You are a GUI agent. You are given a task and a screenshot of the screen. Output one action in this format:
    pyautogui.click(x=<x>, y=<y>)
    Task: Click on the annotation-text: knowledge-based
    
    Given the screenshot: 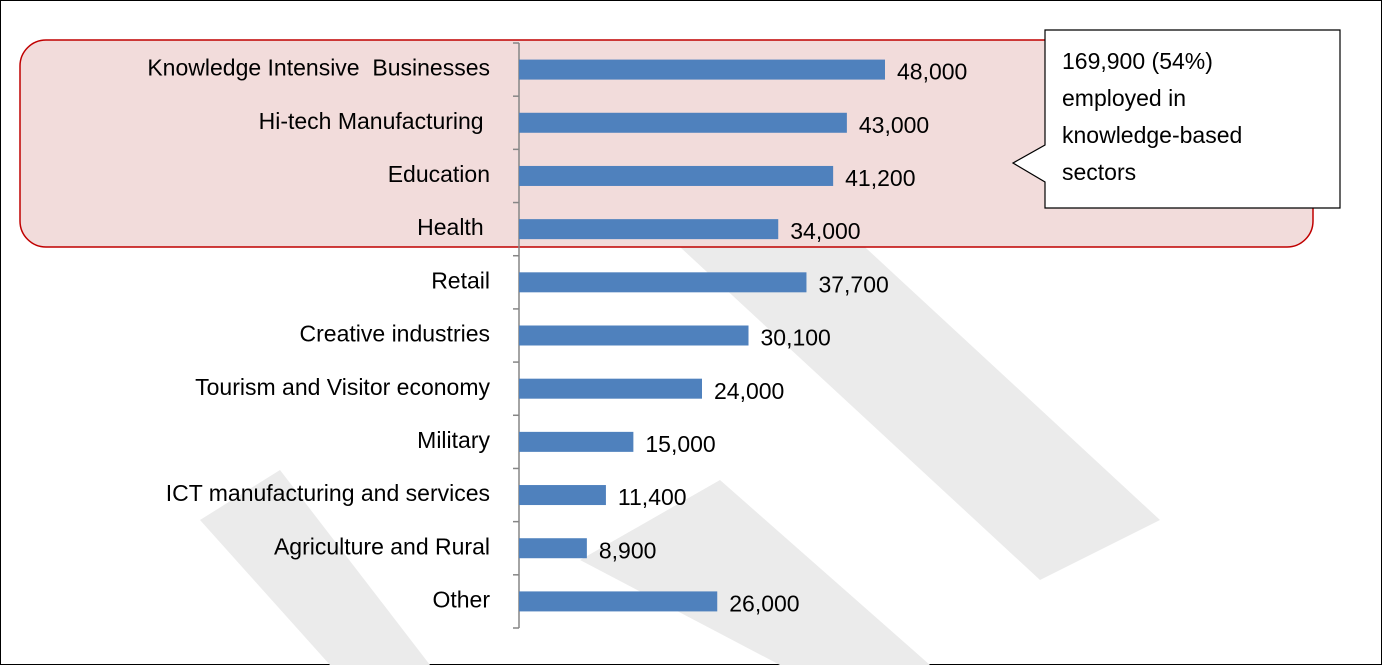 What is the action you would take?
    pyautogui.click(x=1152, y=135)
    